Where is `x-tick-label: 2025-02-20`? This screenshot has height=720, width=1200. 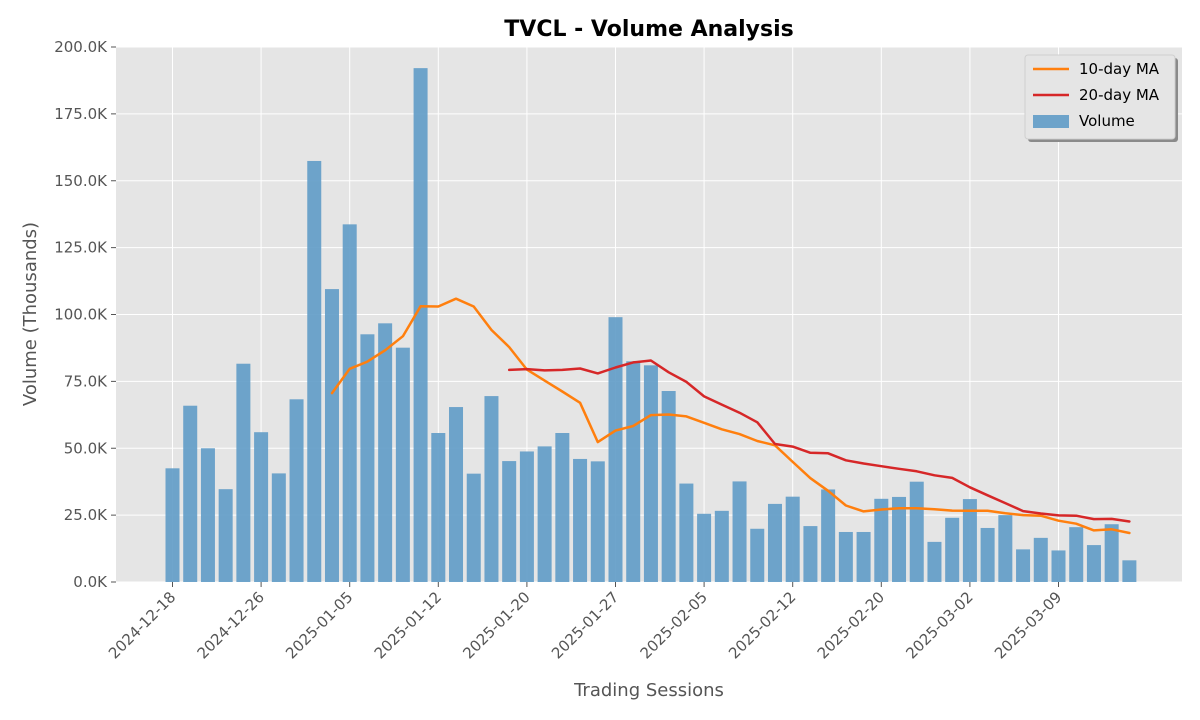 x-tick-label: 2025-02-20 is located at coordinates (851, 625).